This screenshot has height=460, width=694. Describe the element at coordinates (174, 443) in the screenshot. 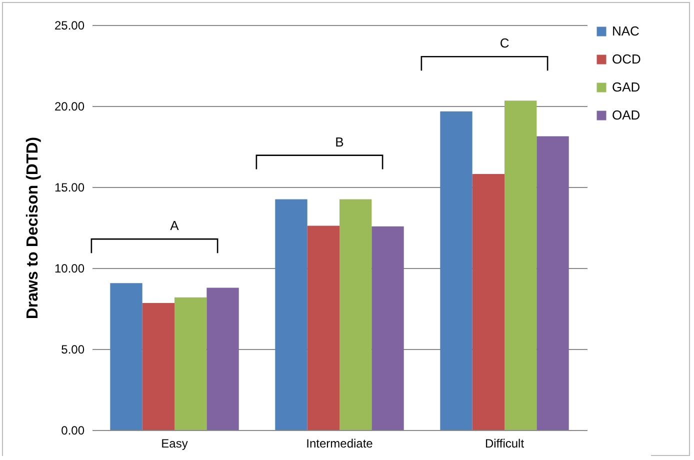

I see `x-tick-label: Easy` at that location.